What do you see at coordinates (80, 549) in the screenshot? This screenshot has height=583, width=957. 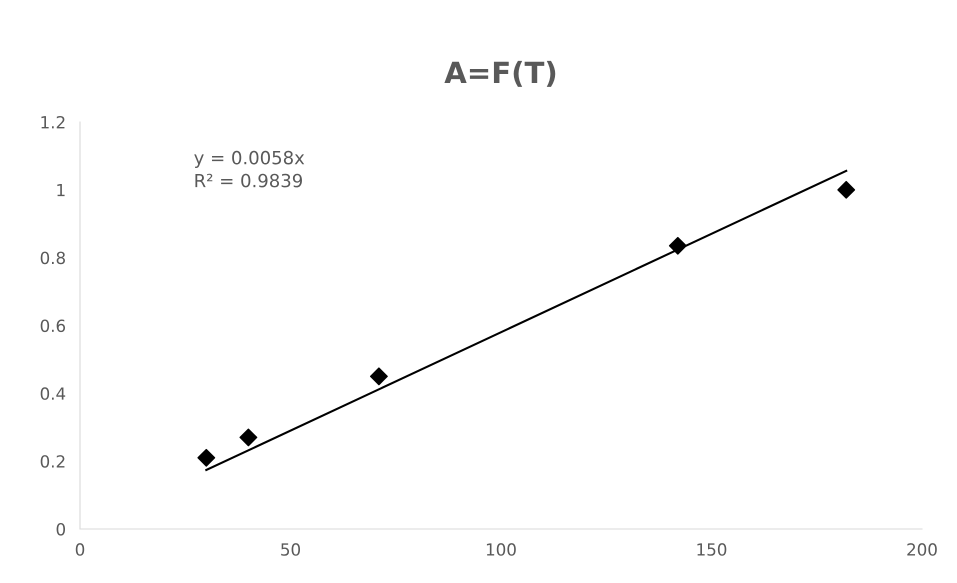 I see `x-tick-label: 0` at bounding box center [80, 549].